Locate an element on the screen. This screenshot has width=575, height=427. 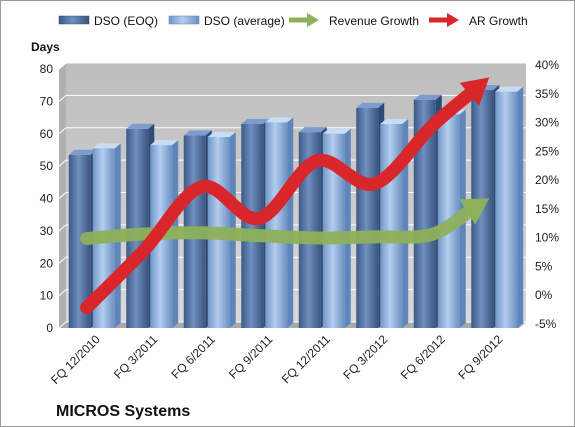
legend-label-ar-growth: AR Growth is located at coordinates (498, 21).